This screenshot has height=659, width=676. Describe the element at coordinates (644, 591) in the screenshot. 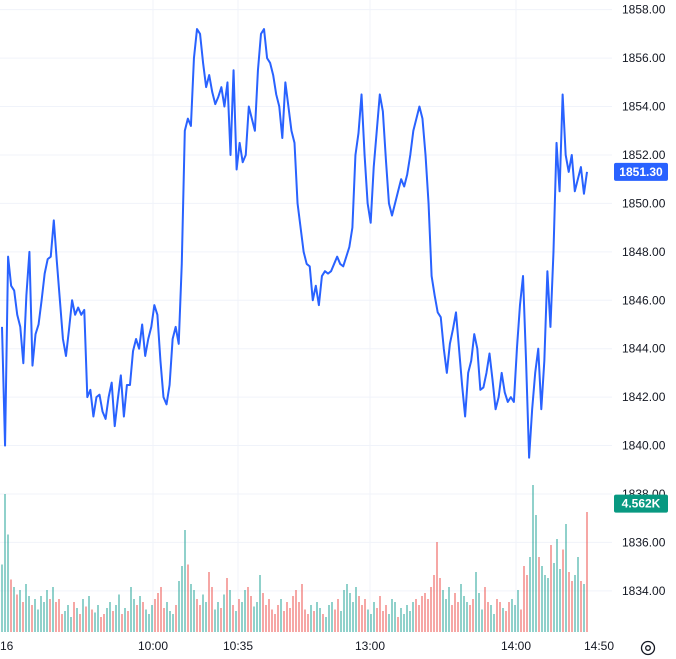

I see `y-tick-label: 1834.00` at that location.